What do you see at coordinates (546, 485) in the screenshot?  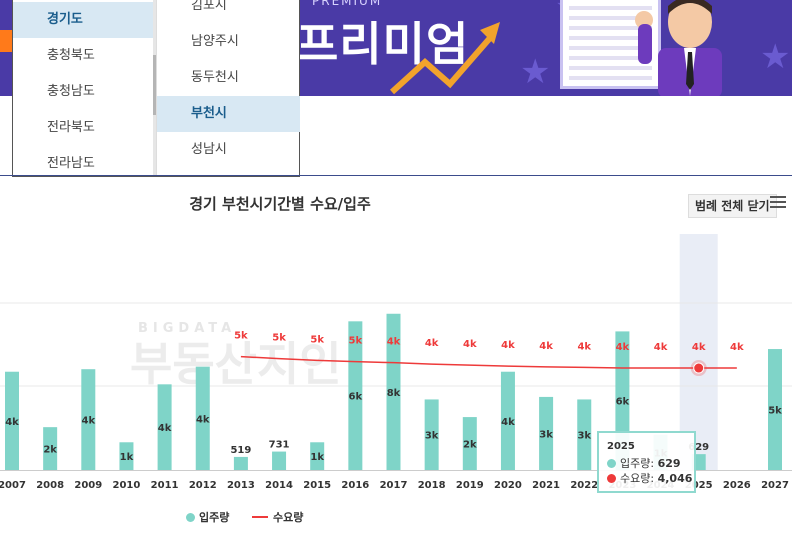 I see `x-tick-label: 2021` at bounding box center [546, 485].